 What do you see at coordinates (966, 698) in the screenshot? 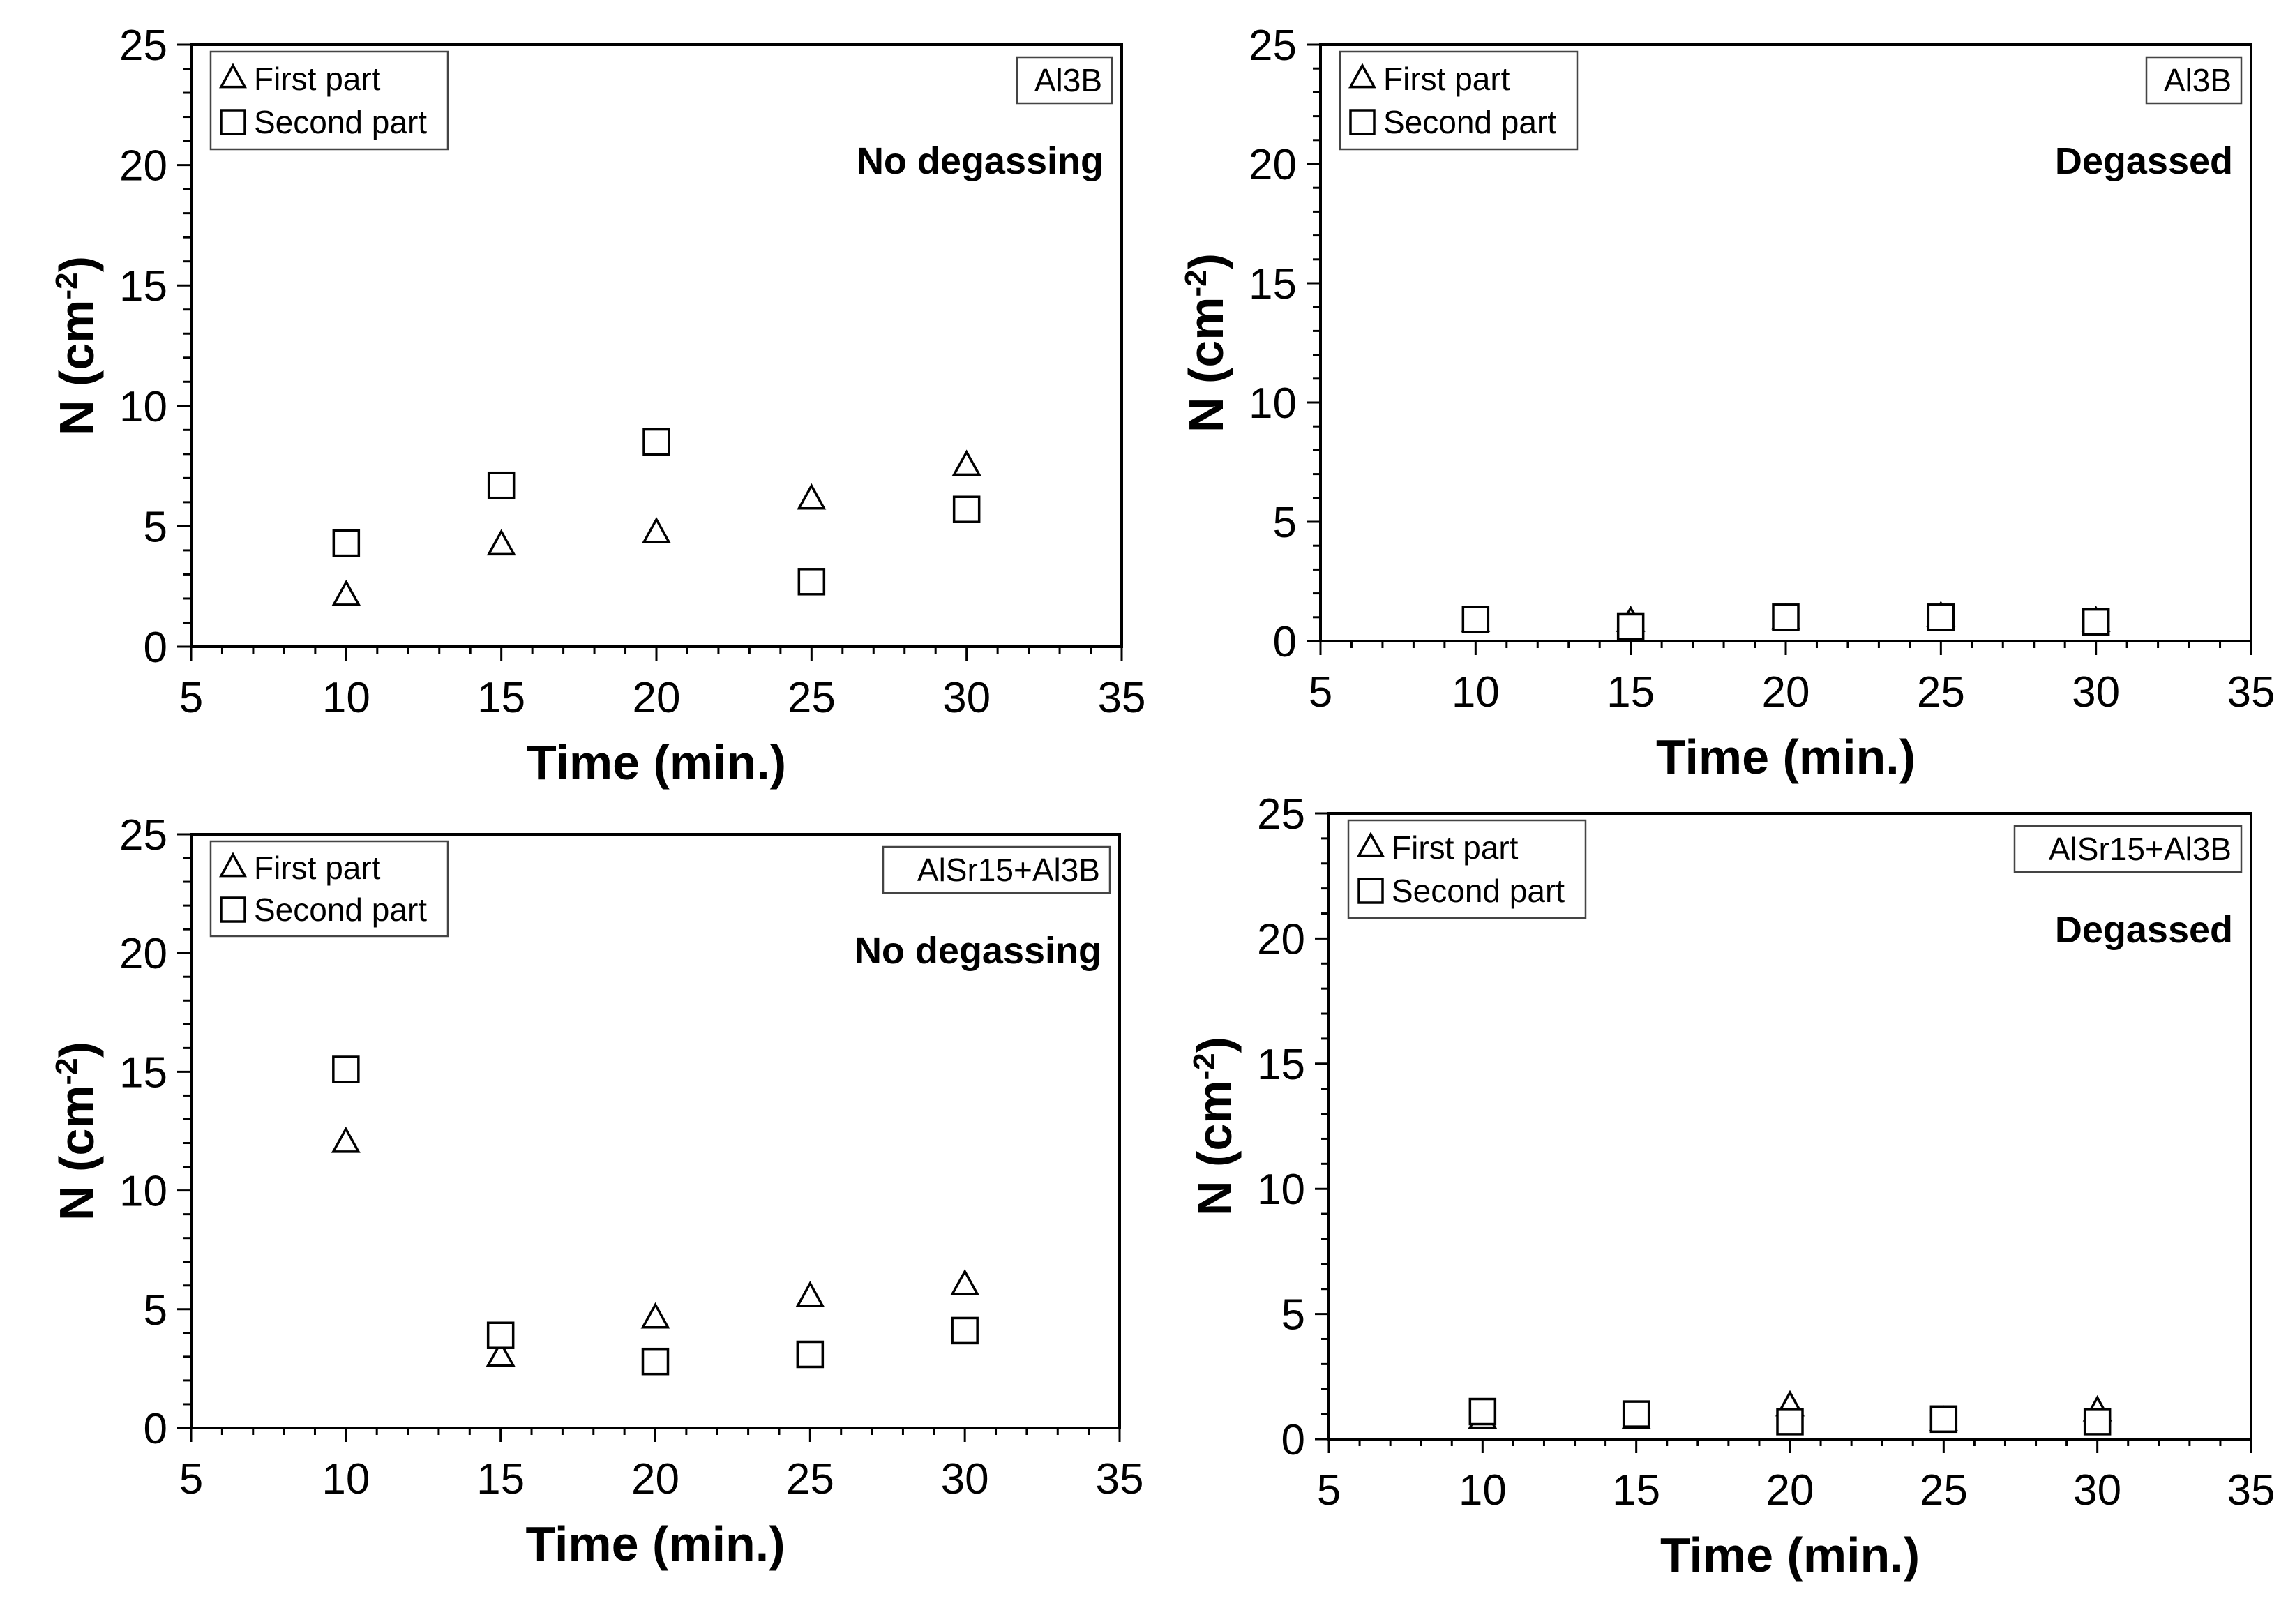
I see `x-tick-label: 30` at bounding box center [966, 698].